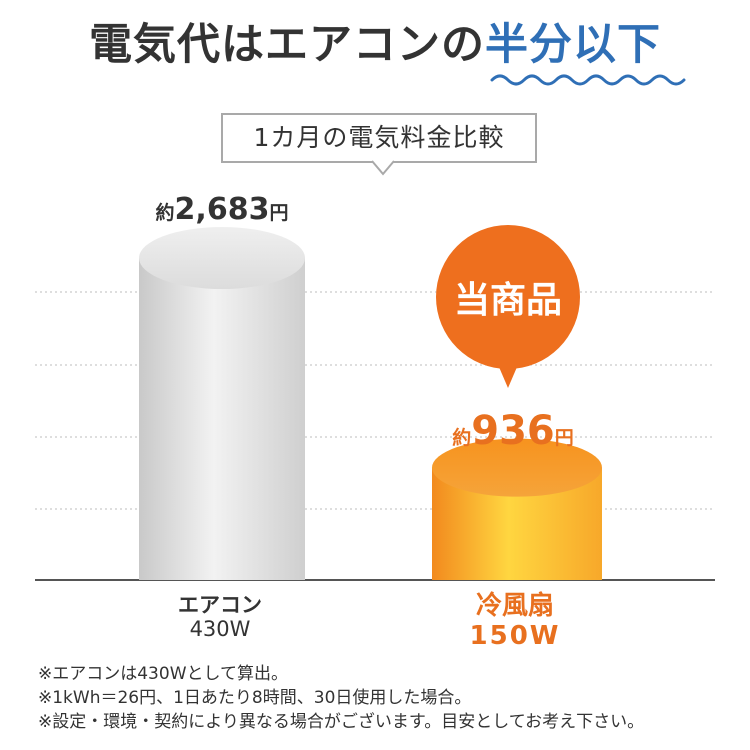  I want to click on headline: 電気代はエアコンの半分以下, so click(375, 45).